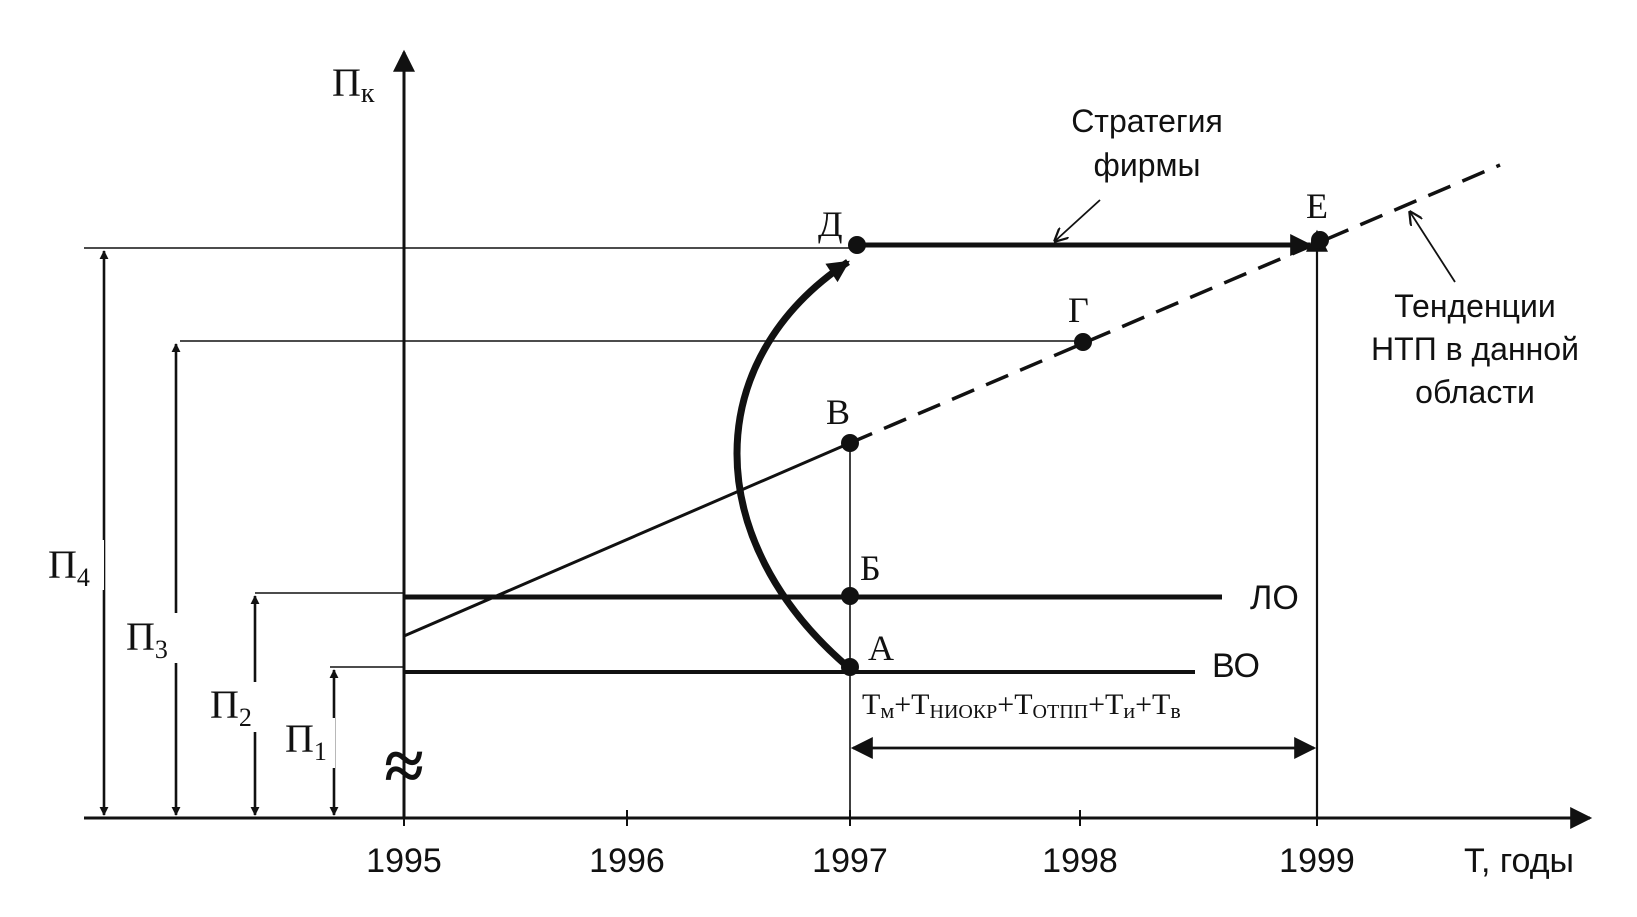  Describe the element at coordinates (838, 412) in the screenshot. I see `point-v-label: В` at that location.